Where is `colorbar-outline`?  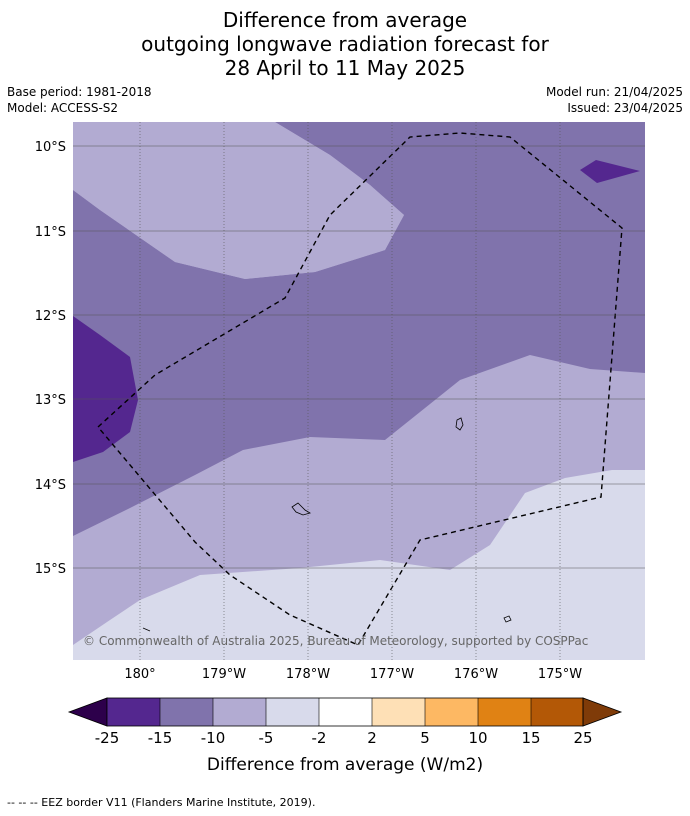
colorbar-outline is located at coordinates (345, 712).